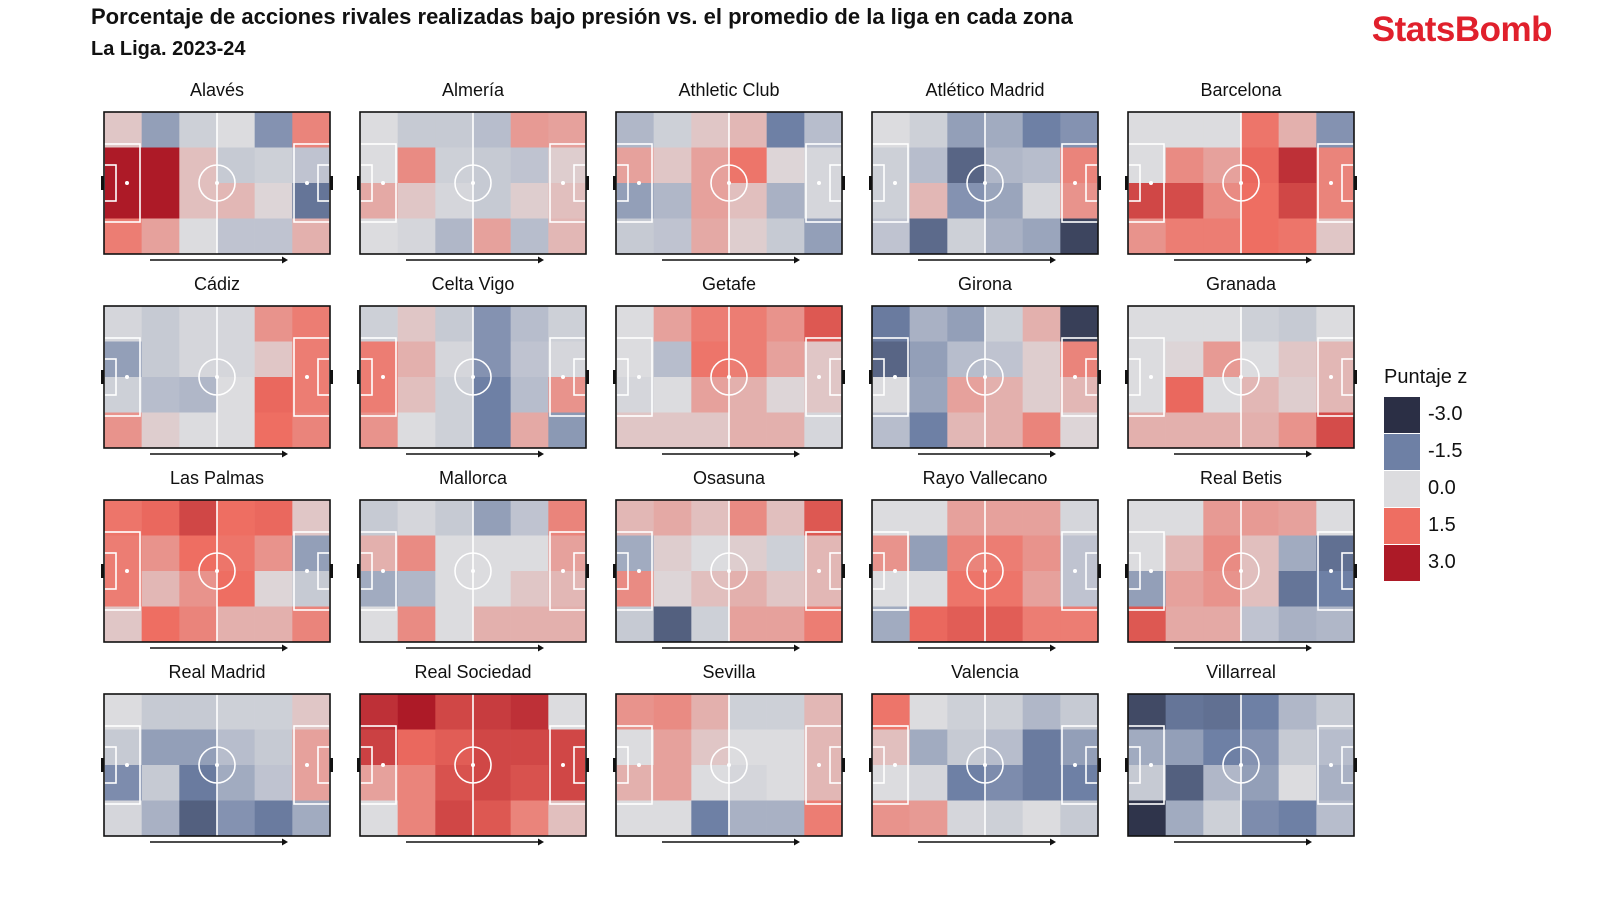  Describe the element at coordinates (729, 371) in the screenshot. I see `team-panel: Getafe` at that location.